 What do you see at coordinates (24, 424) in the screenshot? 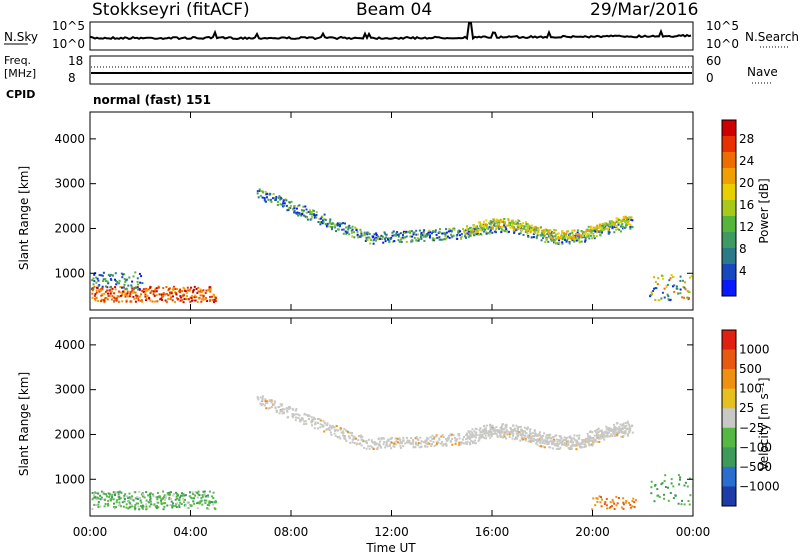
I see `velocity-y-axis-label: Slant Range [km]` at bounding box center [24, 424].